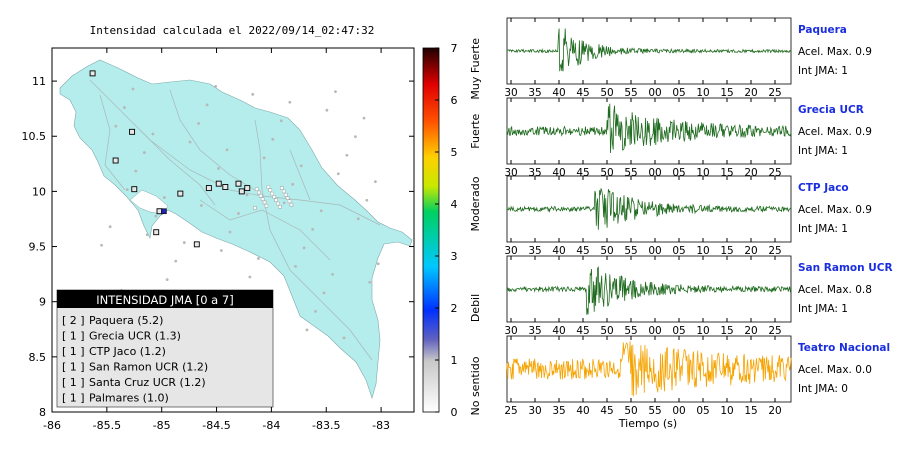 This screenshot has height=460, width=910. I want to click on legend-row-text: Grecia UCR (1.3), so click(135, 336).